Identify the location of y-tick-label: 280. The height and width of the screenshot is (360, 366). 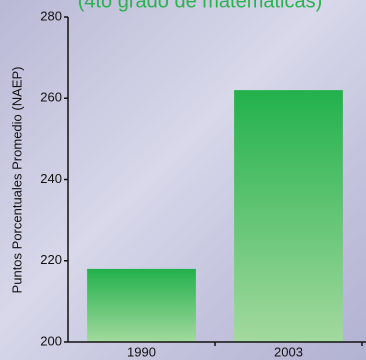
(51, 15).